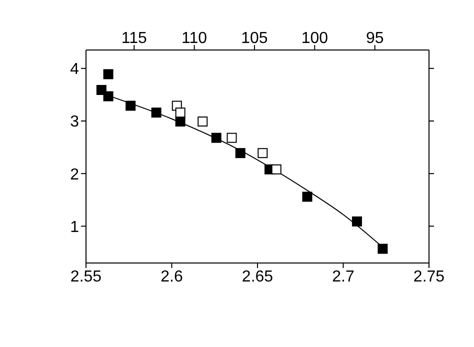  Describe the element at coordinates (134, 38) in the screenshot. I see `x2-tick-label: 115` at that location.